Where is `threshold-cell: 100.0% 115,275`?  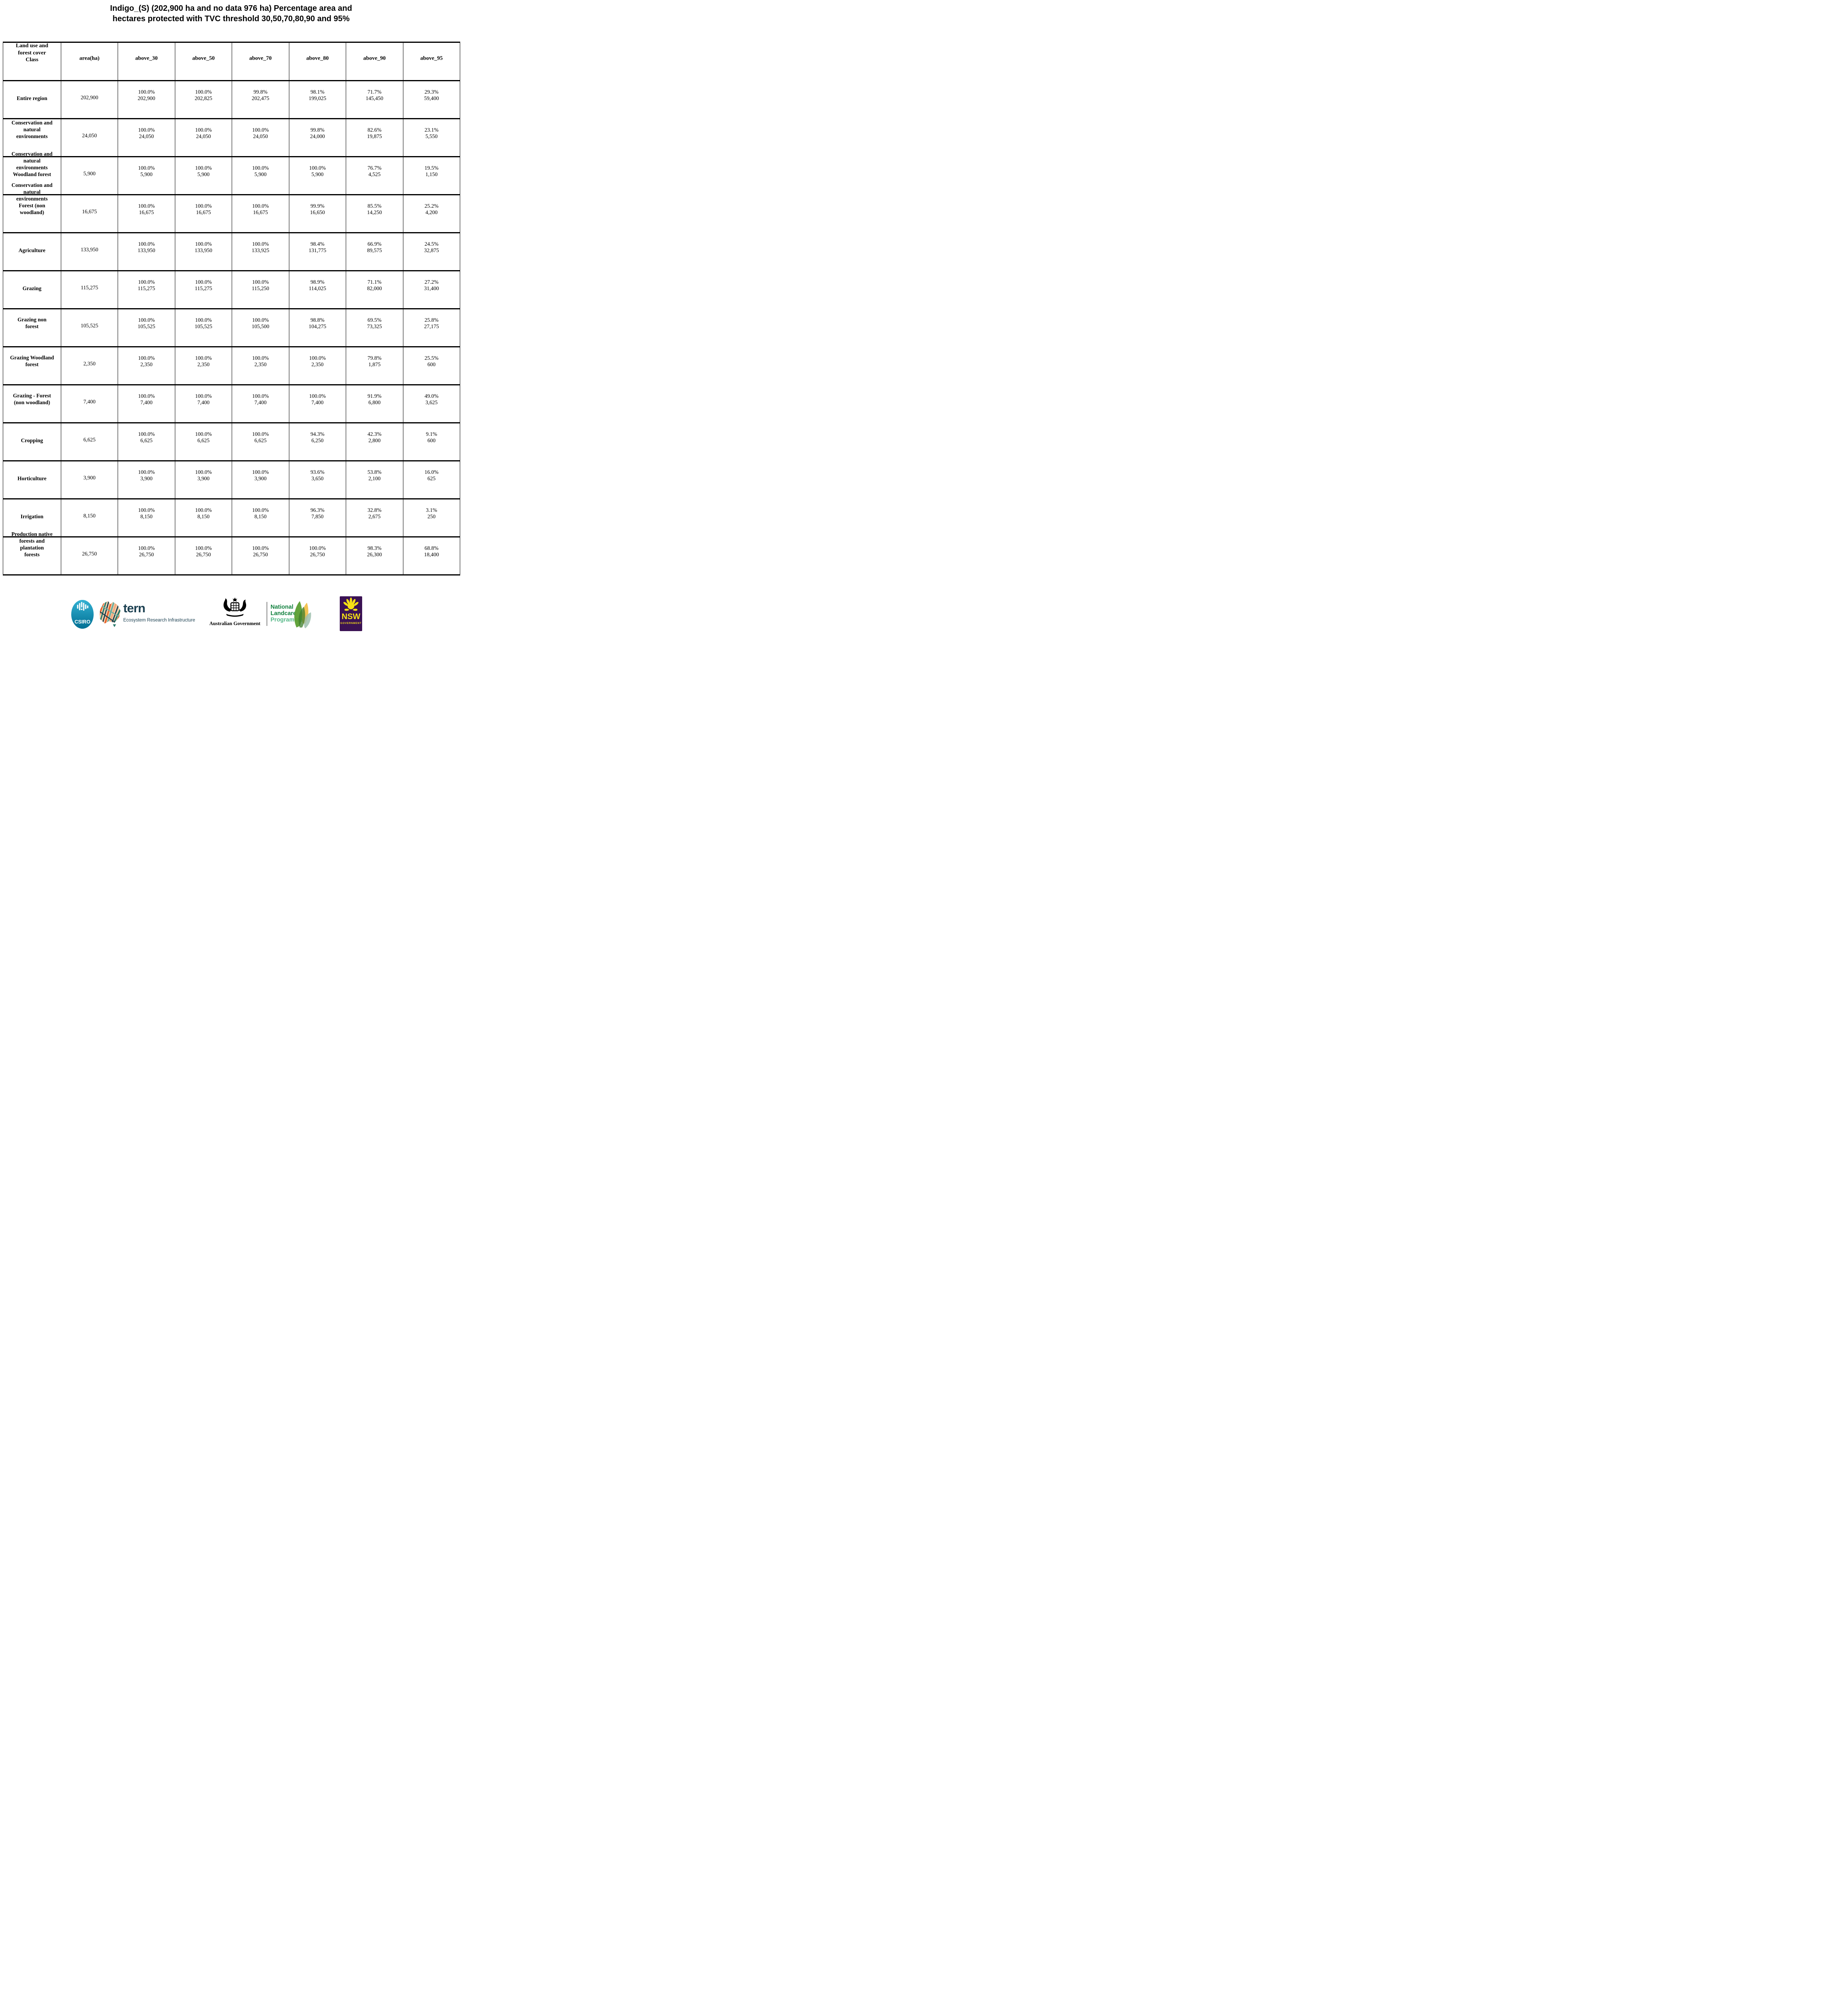
threshold-cell: 100.0% 115,275 is located at coordinates (146, 289).